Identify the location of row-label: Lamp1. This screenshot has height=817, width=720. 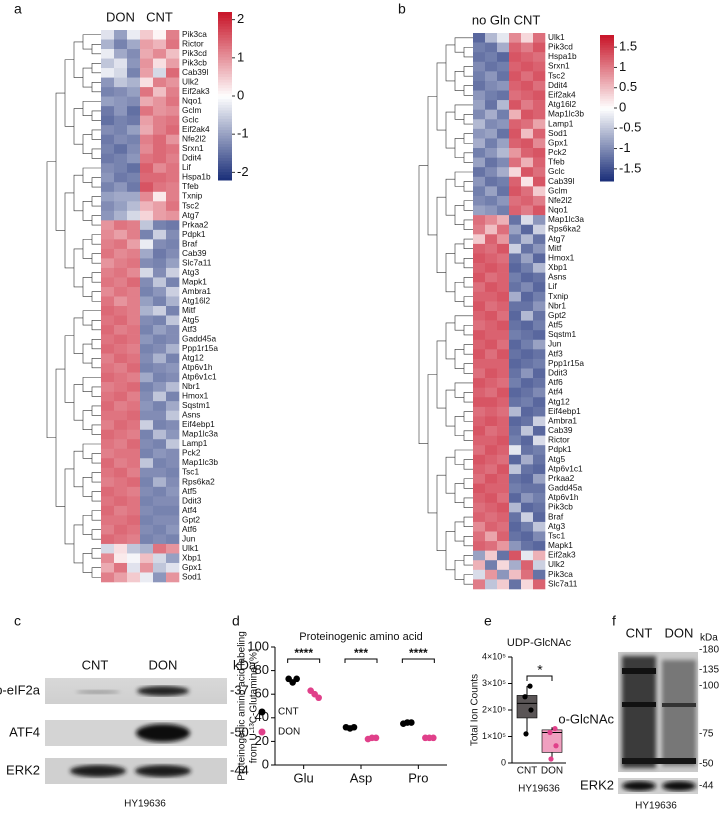
(561, 123).